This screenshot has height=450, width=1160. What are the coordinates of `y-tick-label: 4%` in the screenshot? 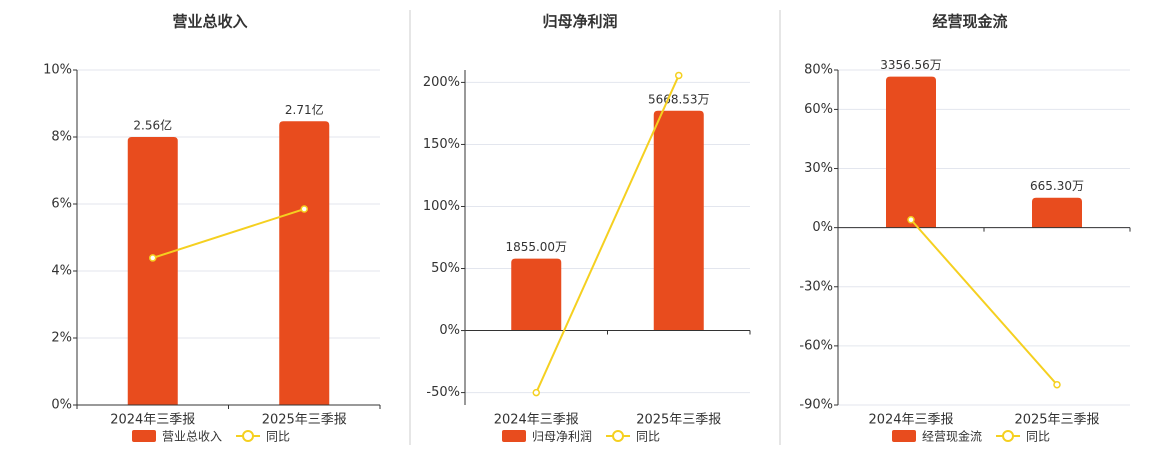 It's located at (61, 271).